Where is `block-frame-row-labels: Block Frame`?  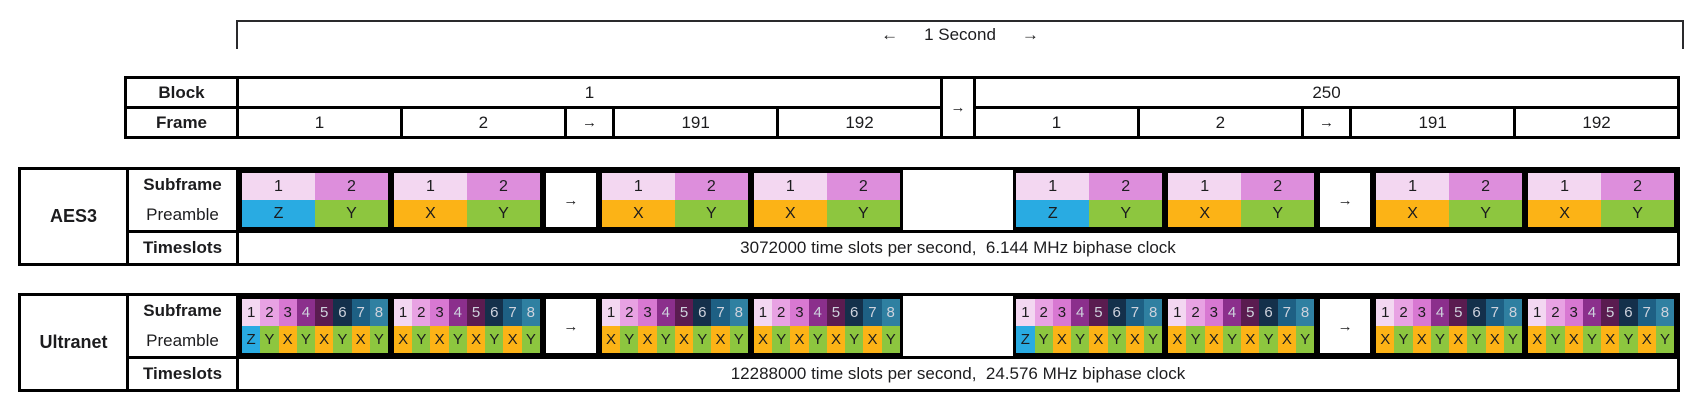 block-frame-row-labels: Block Frame is located at coordinates (183, 107).